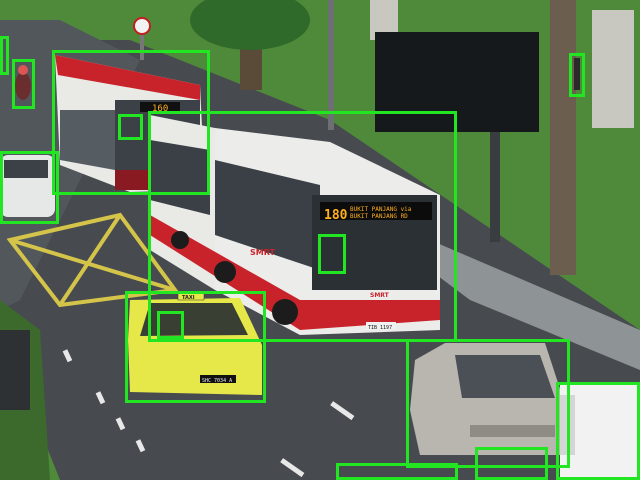 The width and height of the screenshot is (640, 480). Describe the element at coordinates (142, 45) in the screenshot. I see `sign-pole` at that location.